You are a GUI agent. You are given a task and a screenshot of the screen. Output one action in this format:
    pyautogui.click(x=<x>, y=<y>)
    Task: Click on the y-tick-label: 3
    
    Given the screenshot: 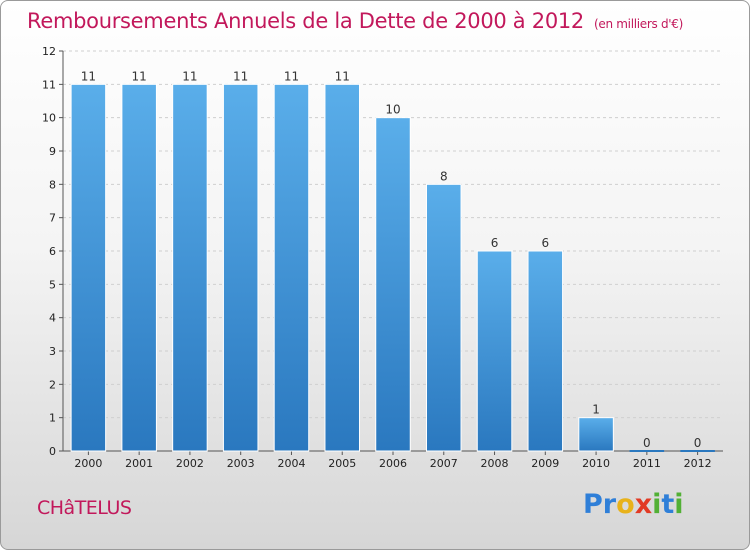 What is the action you would take?
    pyautogui.click(x=52, y=351)
    